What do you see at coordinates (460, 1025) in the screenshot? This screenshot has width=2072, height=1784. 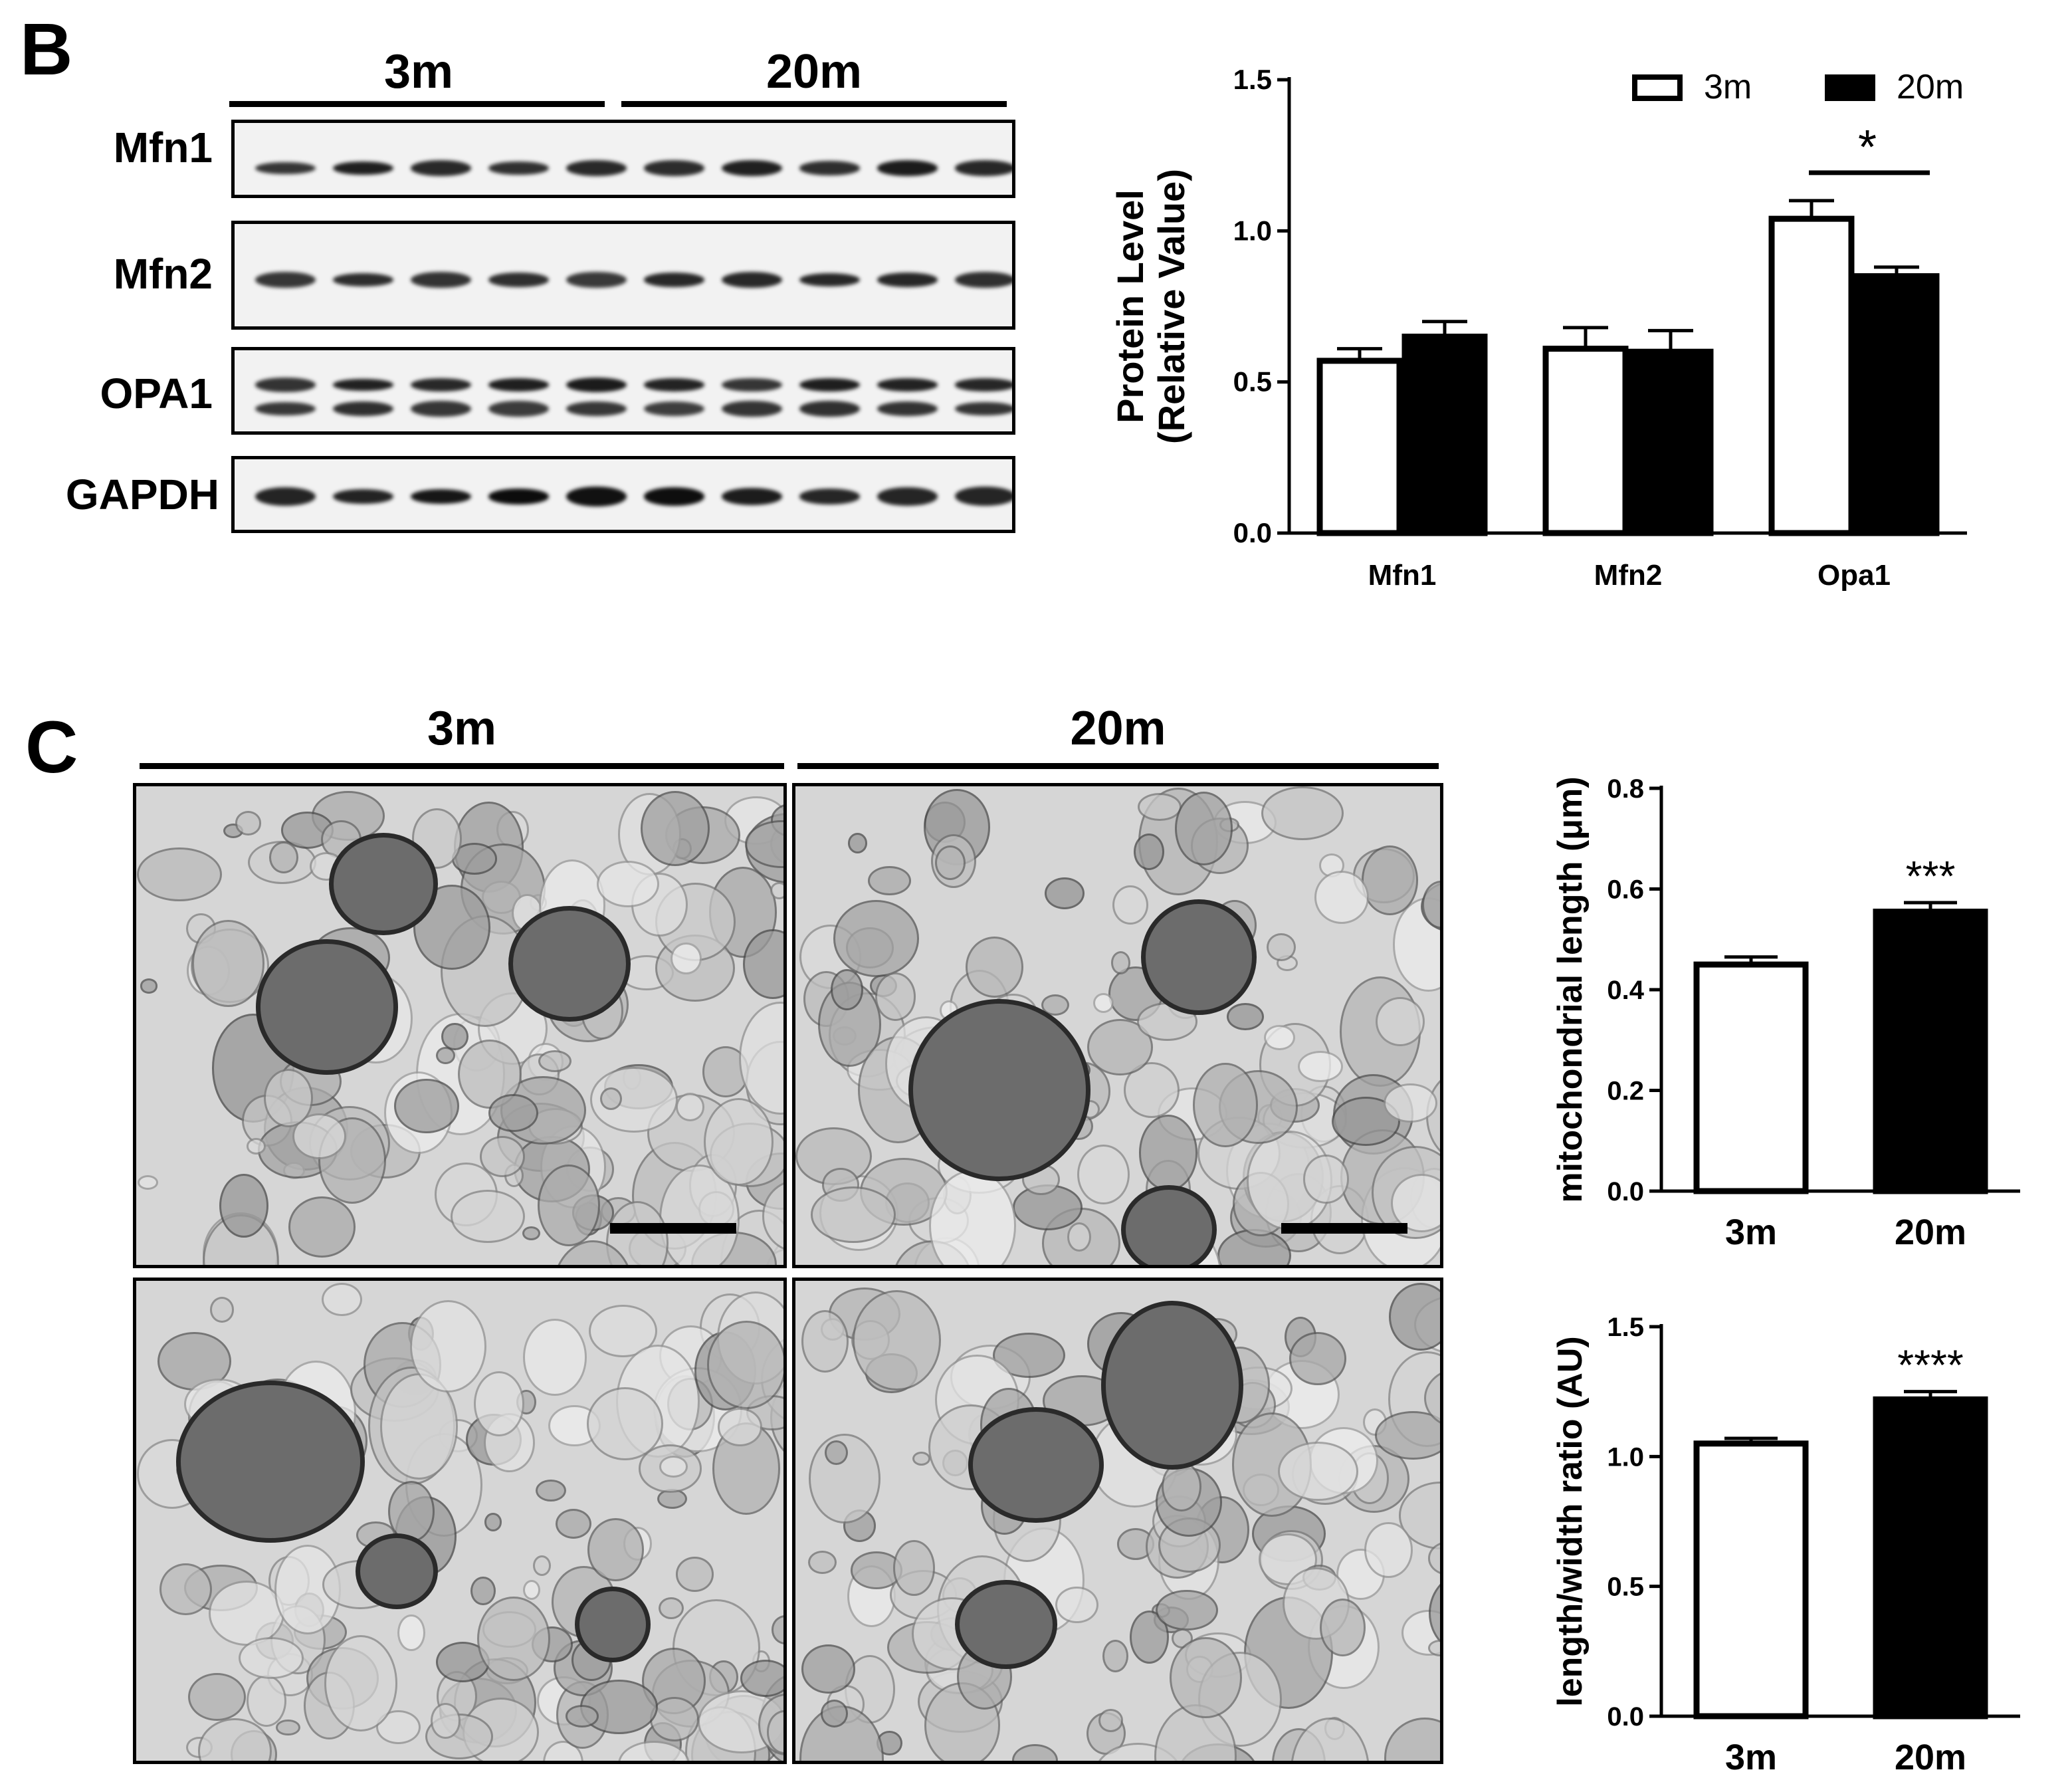 I see `em-micrograph-3m-top` at bounding box center [460, 1025].